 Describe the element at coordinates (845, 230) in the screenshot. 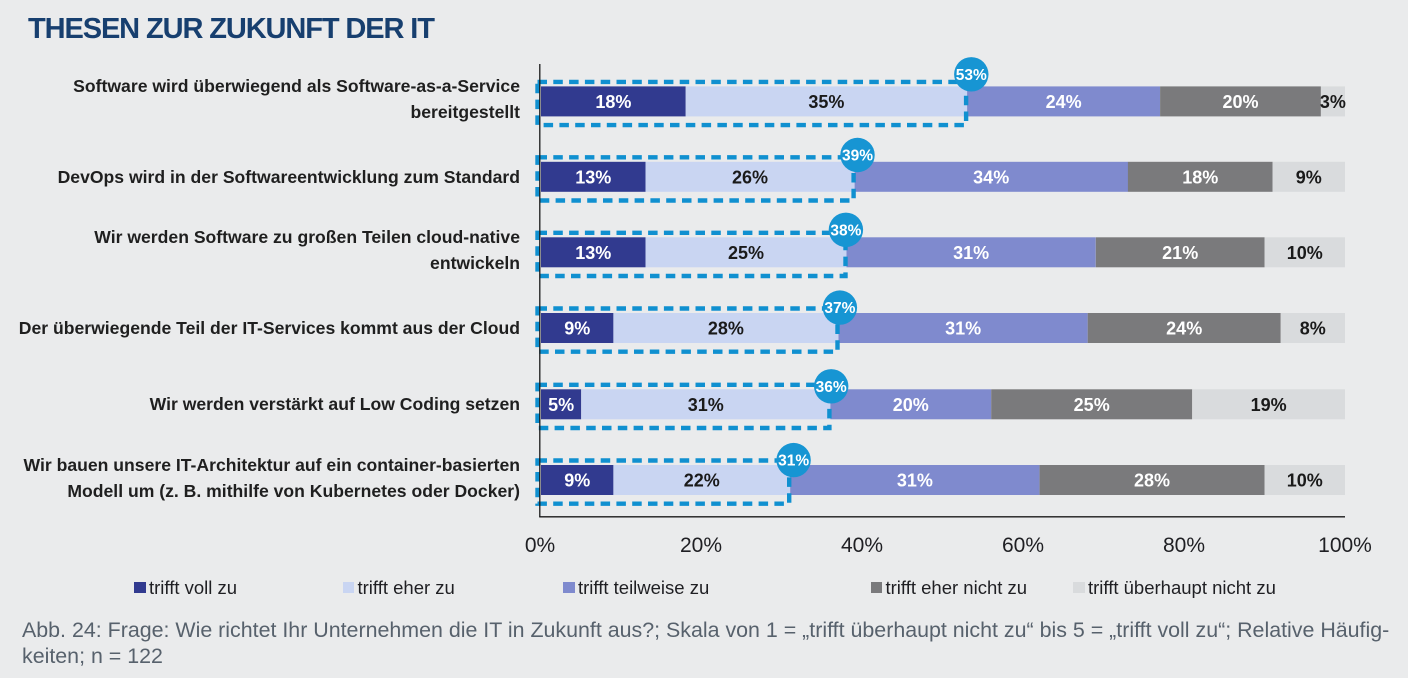

I see `svg-text: 38%` at that location.